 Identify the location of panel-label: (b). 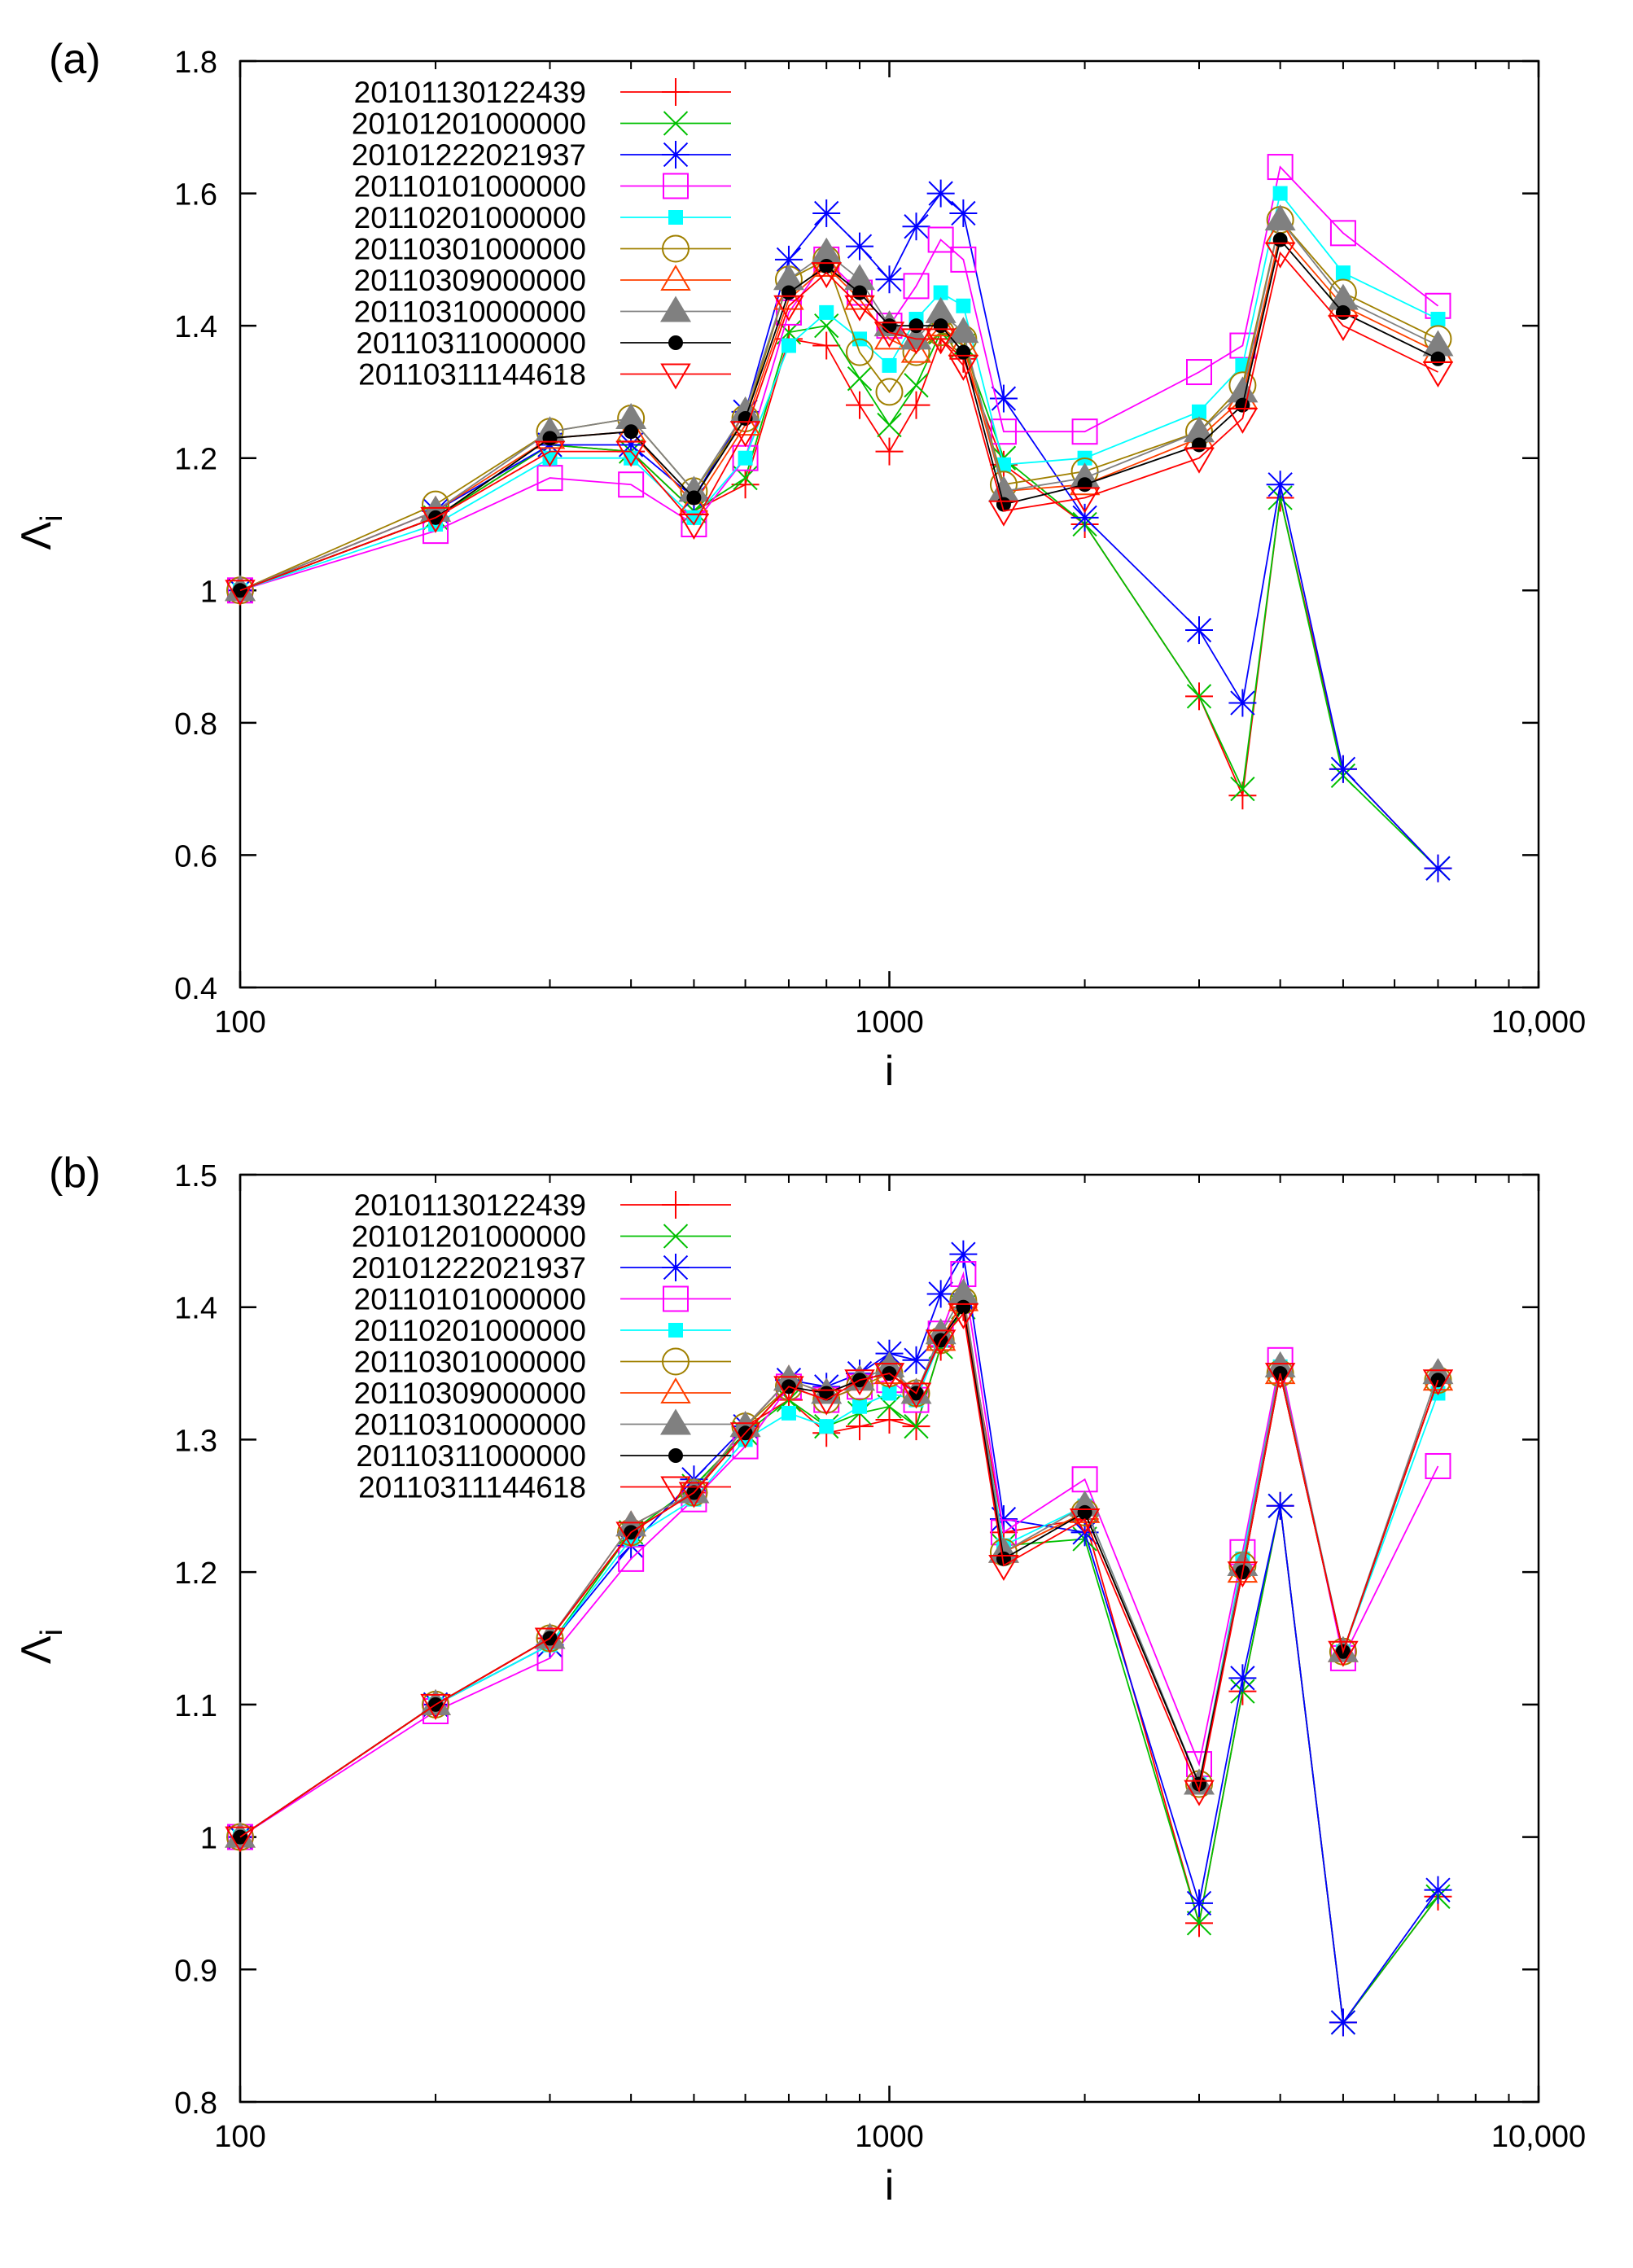
(75, 1173).